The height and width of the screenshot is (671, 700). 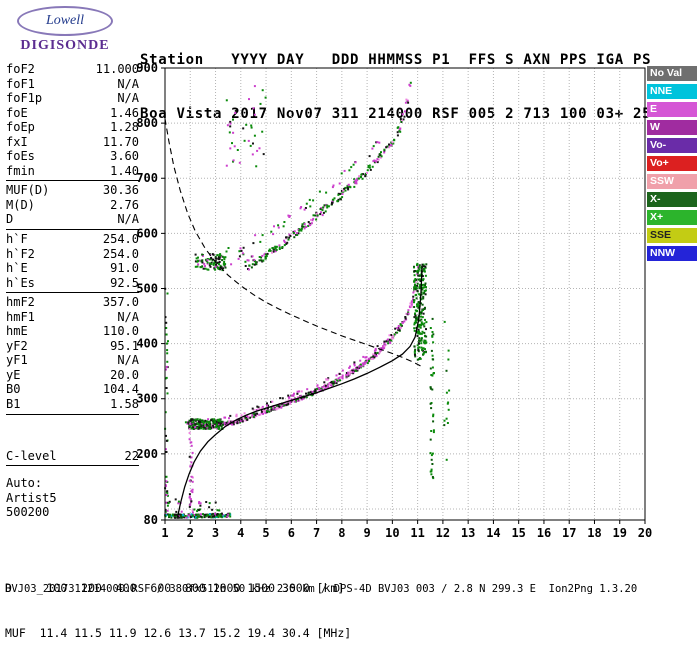 What do you see at coordinates (20, 156) in the screenshot?
I see `param-label: foEs` at bounding box center [20, 156].